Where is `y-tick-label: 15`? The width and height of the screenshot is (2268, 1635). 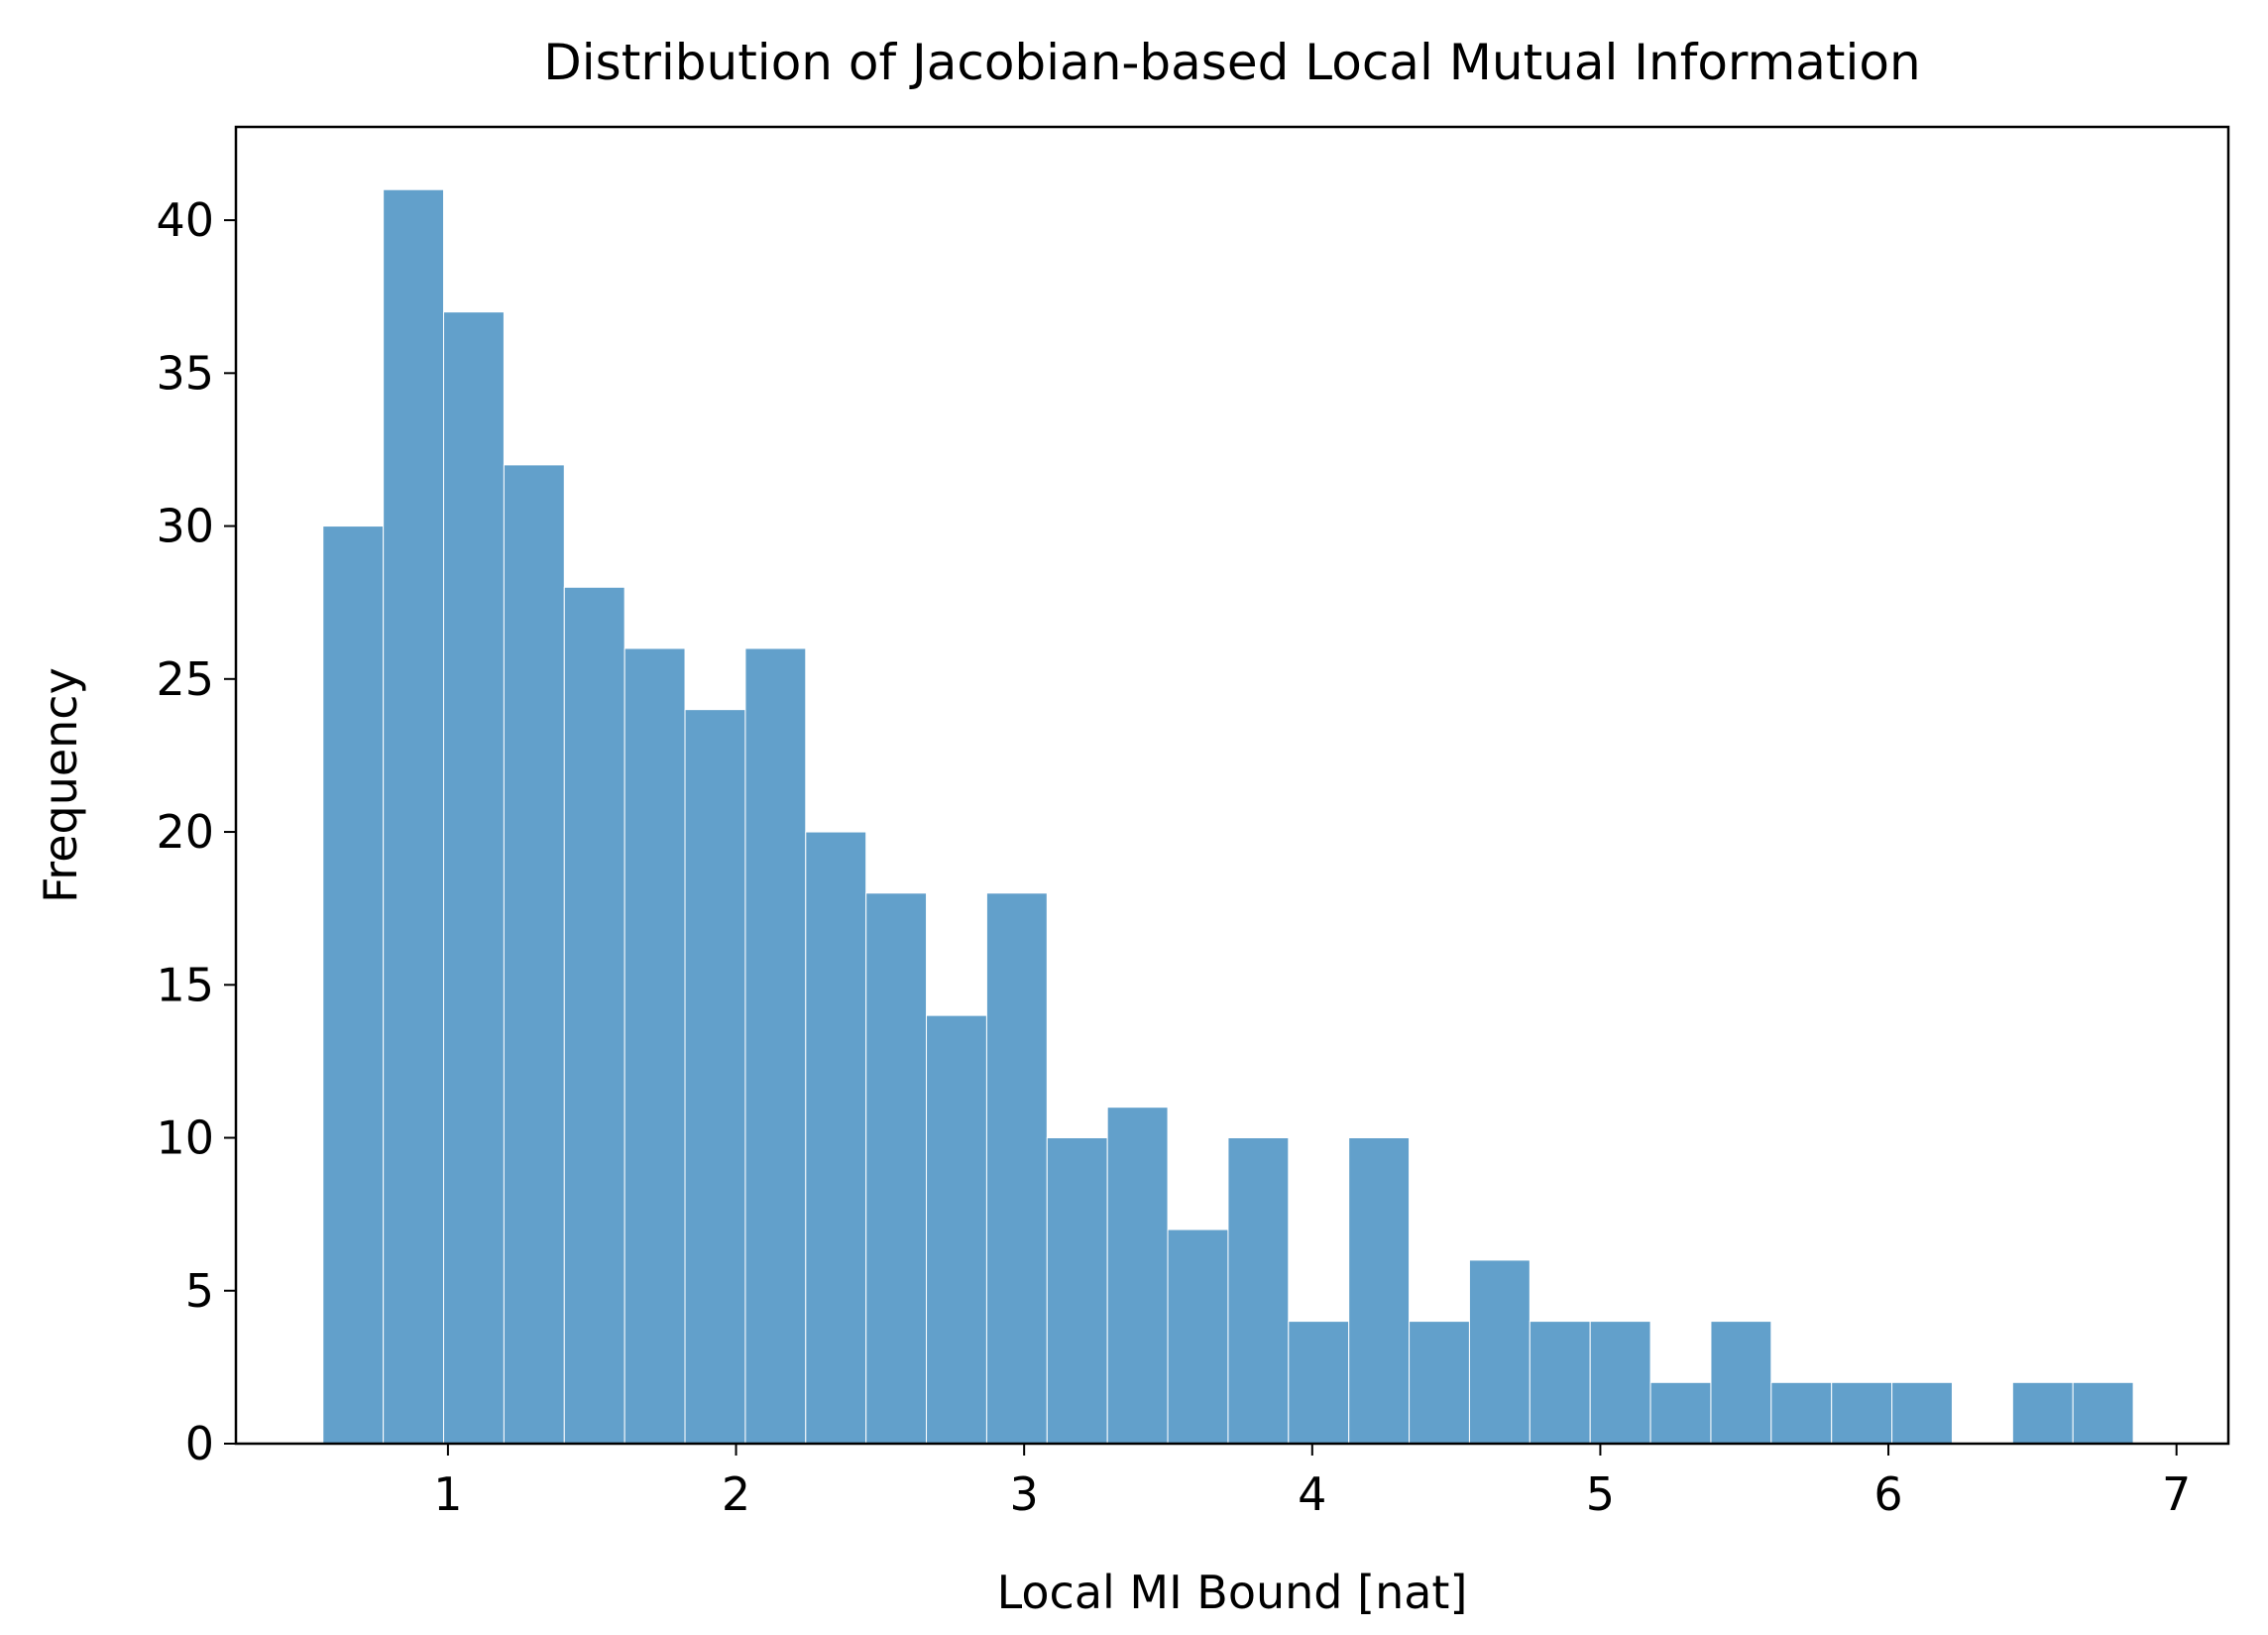
y-tick-label: 15 is located at coordinates (185, 984).